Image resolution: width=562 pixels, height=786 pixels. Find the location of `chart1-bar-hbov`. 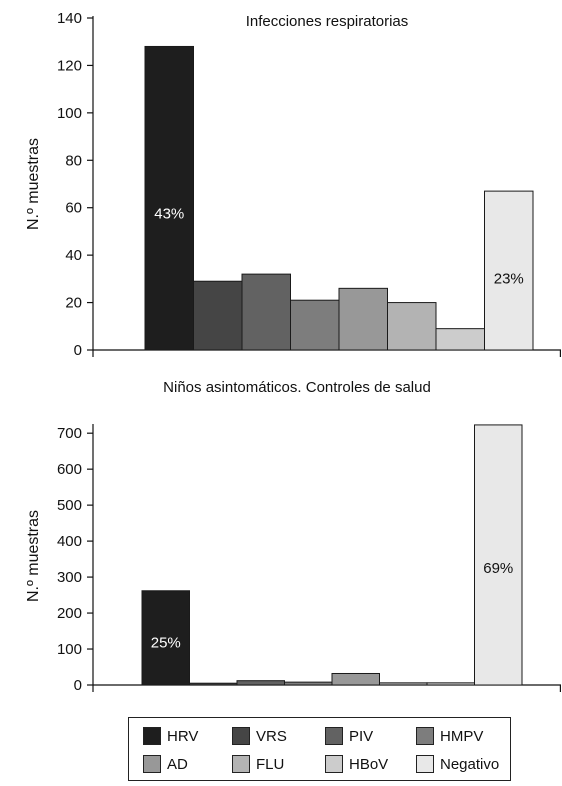

chart1-bar-hbov is located at coordinates (460, 339).